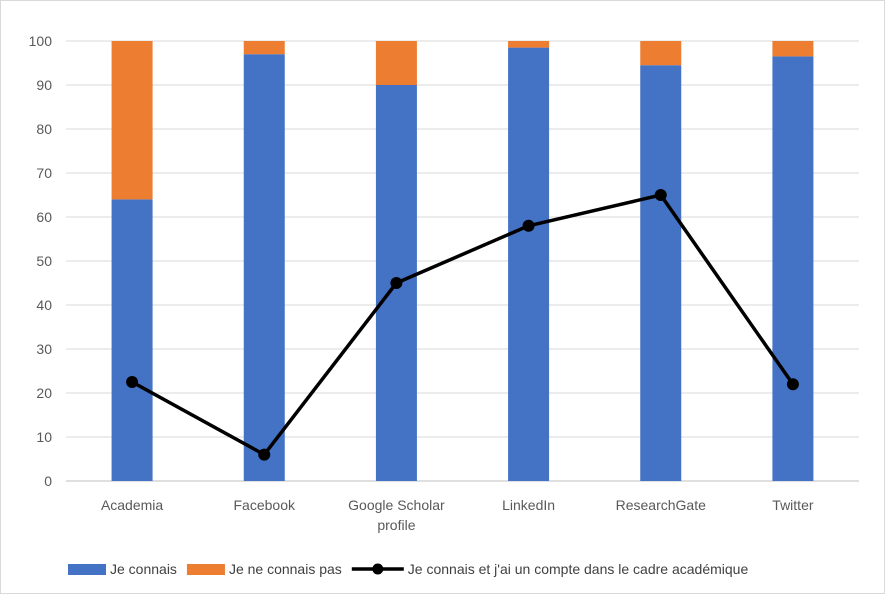  What do you see at coordinates (396, 505) in the screenshot?
I see `x-tick-label: Google Scholar` at bounding box center [396, 505].